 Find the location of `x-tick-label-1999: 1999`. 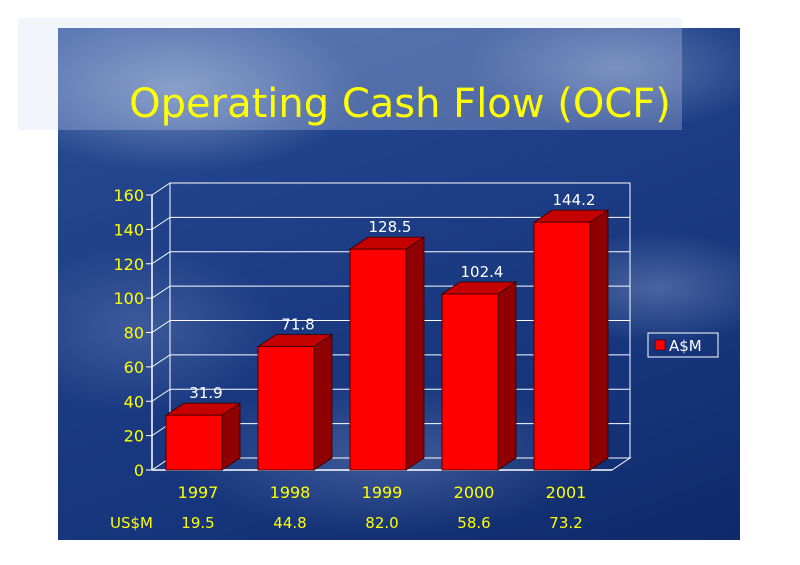

x-tick-label-1999: 1999 is located at coordinates (382, 492).